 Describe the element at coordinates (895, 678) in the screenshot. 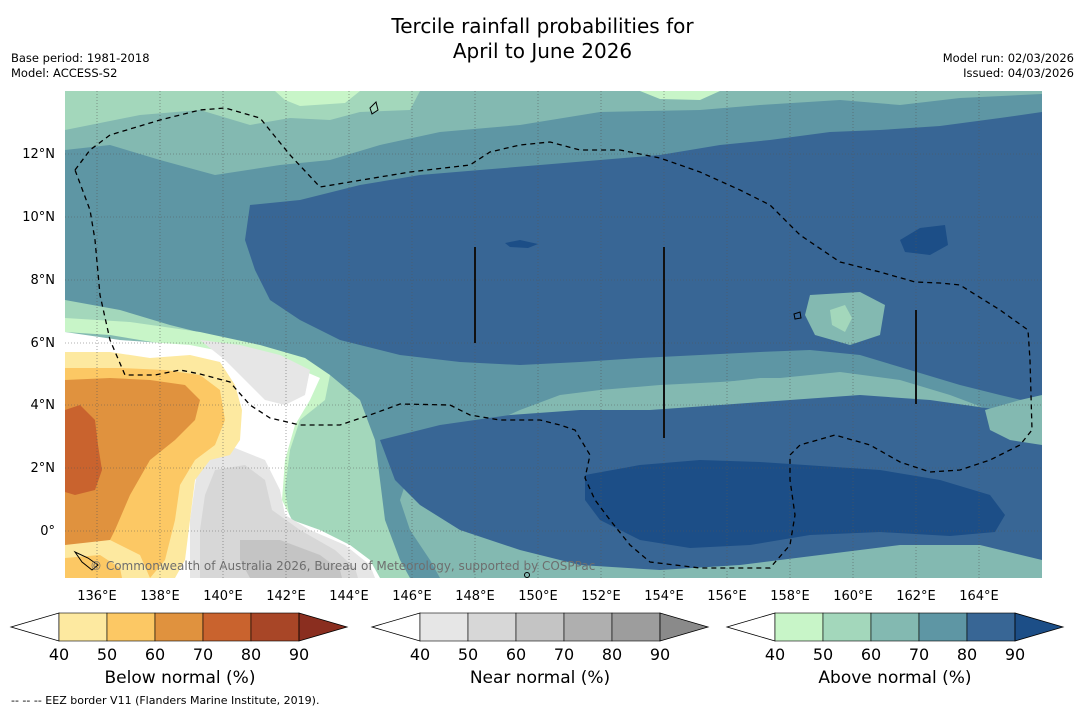

I see `above-normal-label: Above normal (%)` at that location.